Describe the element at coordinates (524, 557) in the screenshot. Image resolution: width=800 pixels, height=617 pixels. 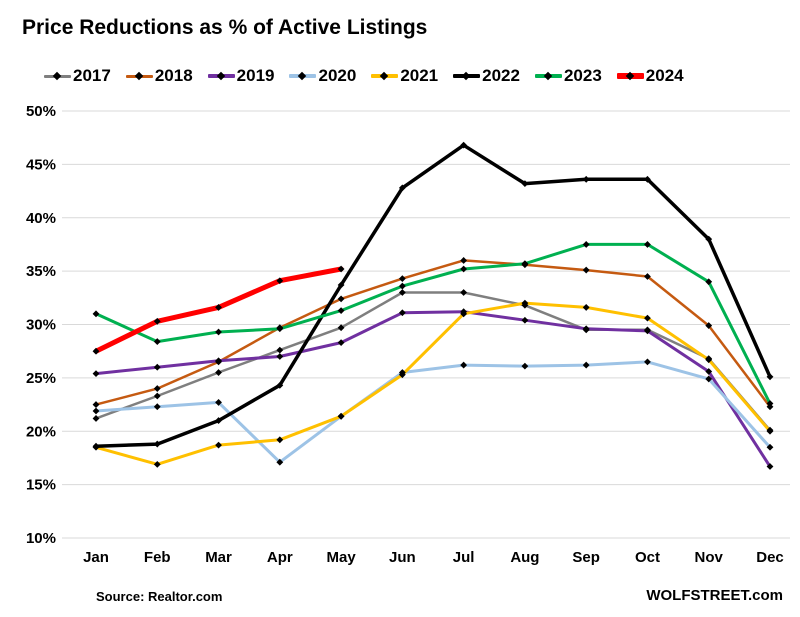
I see `x-tick-label-aug: Aug` at that location.